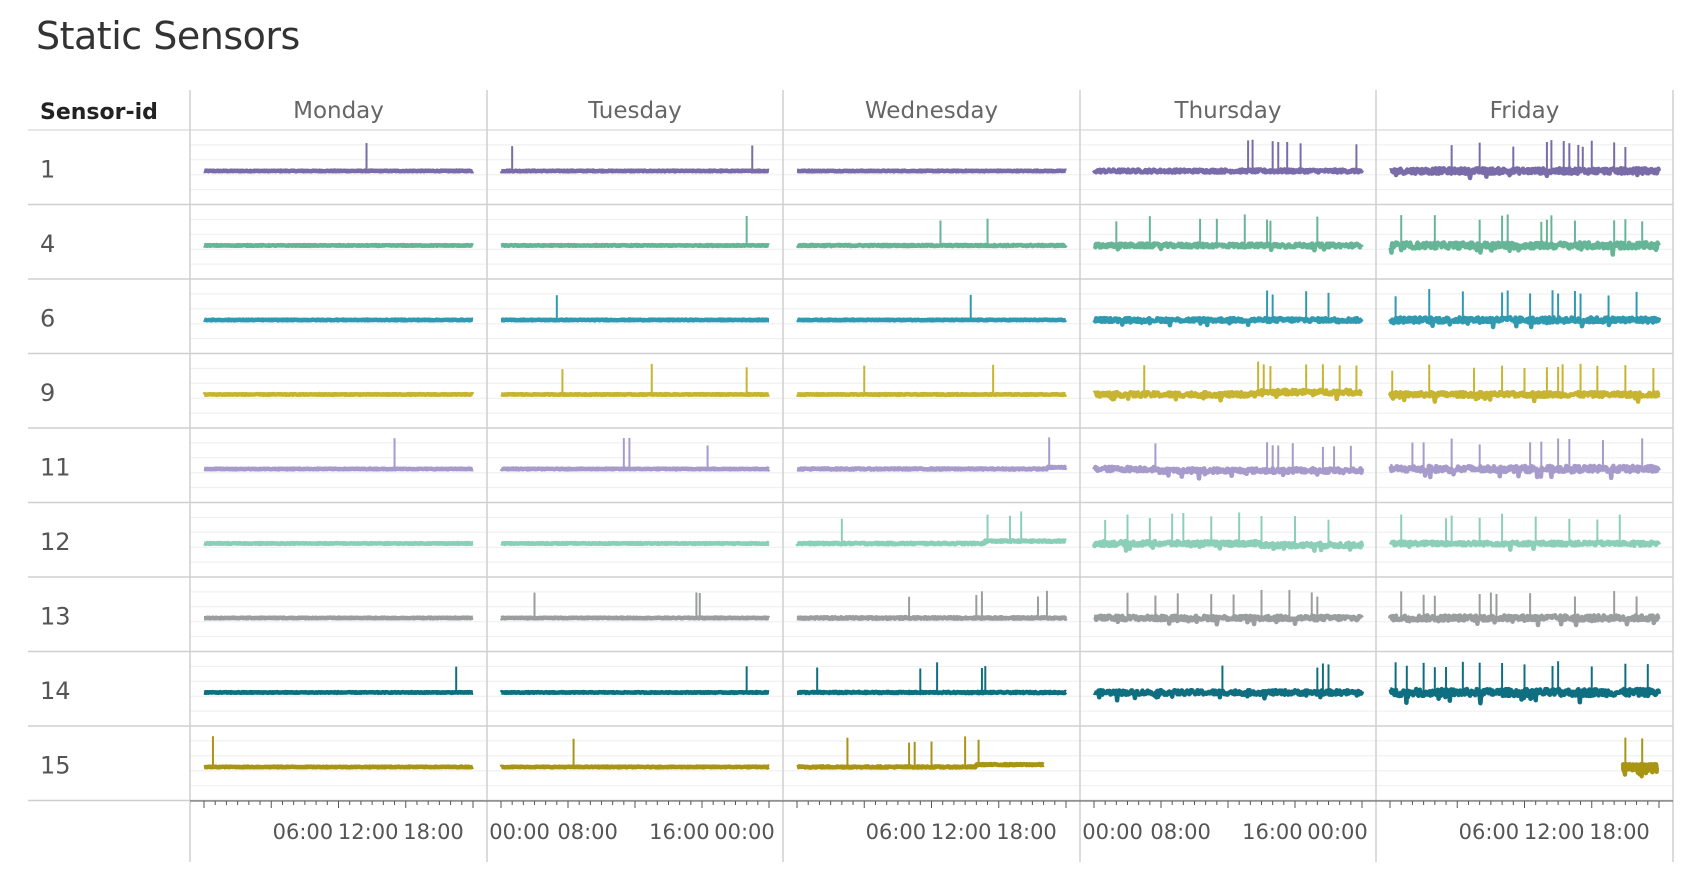  What do you see at coordinates (47, 393) in the screenshot?
I see `sensor-id-9: 9` at bounding box center [47, 393].